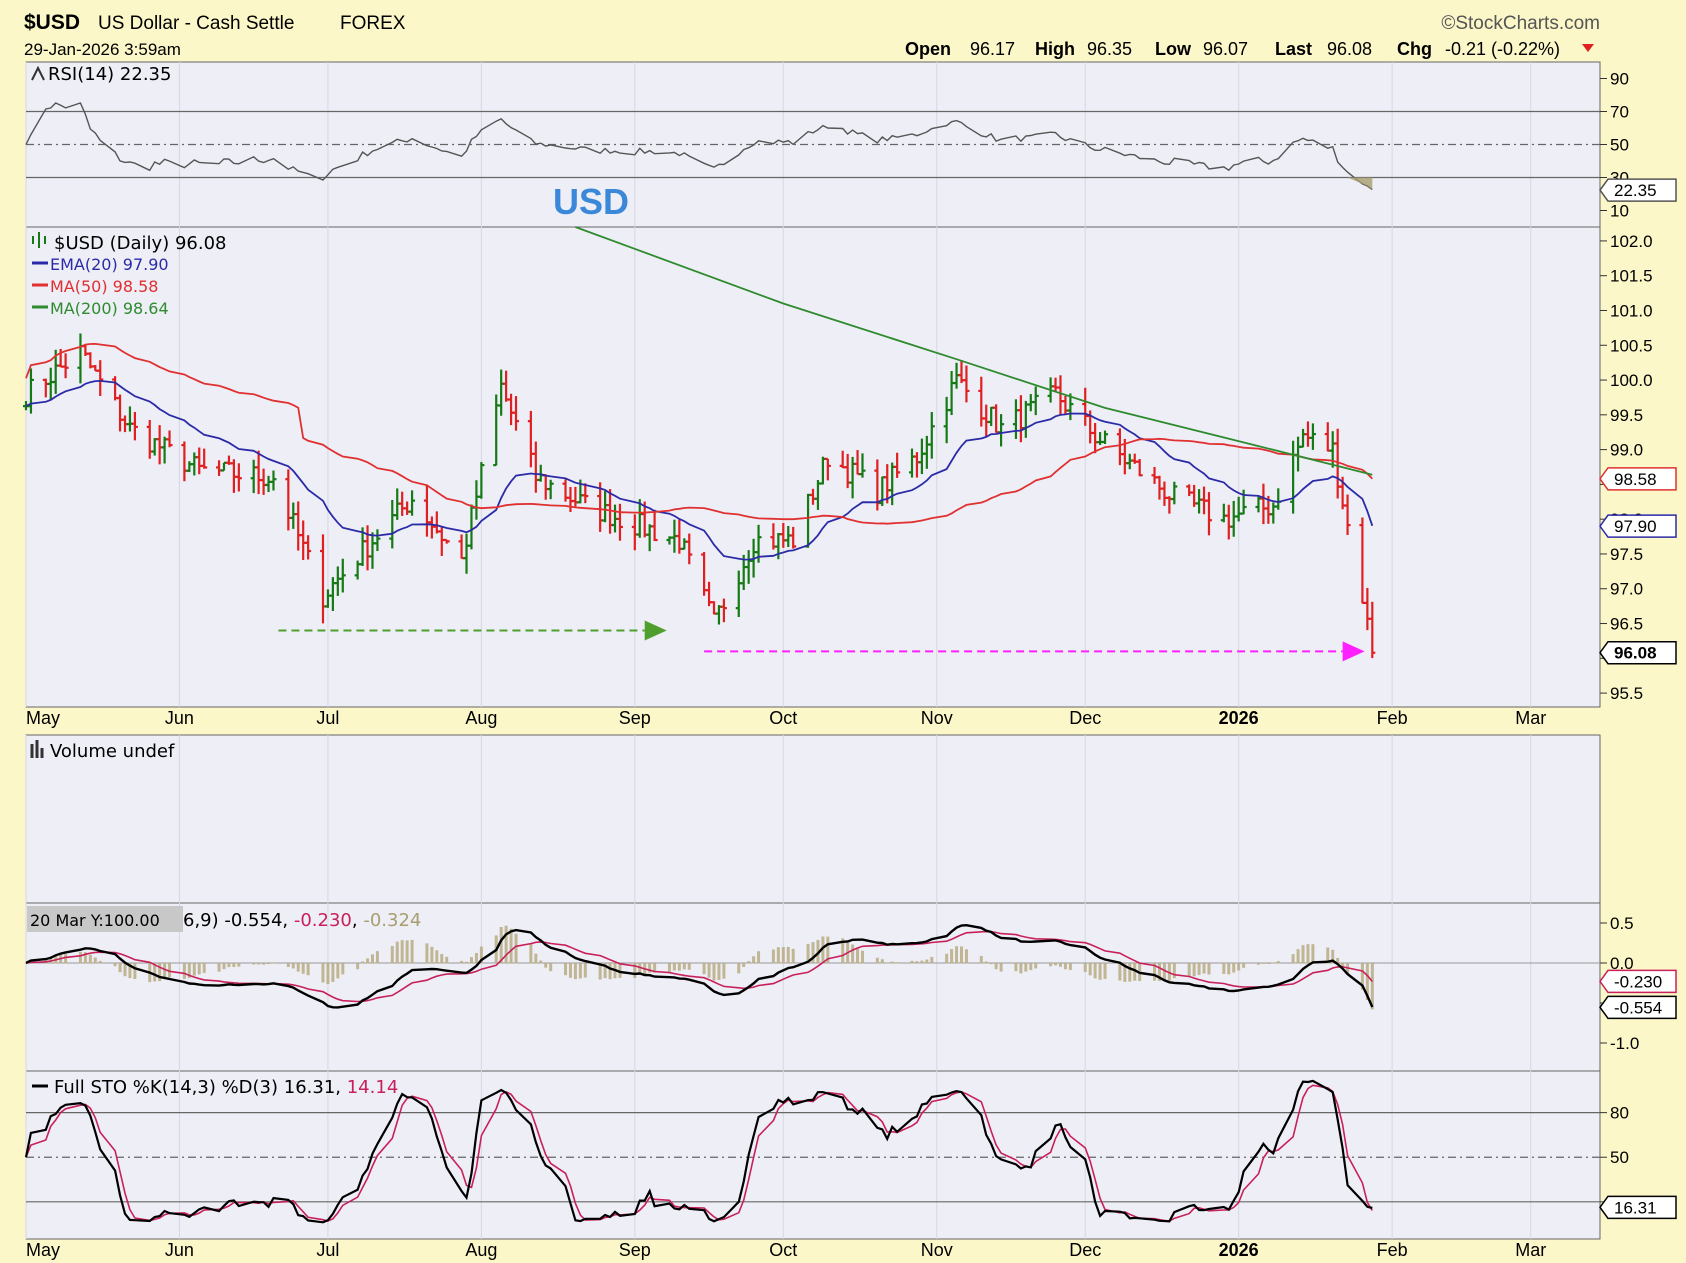 This screenshot has height=1263, width=1686. I want to click on down-triangle-icon, so click(1588, 48).